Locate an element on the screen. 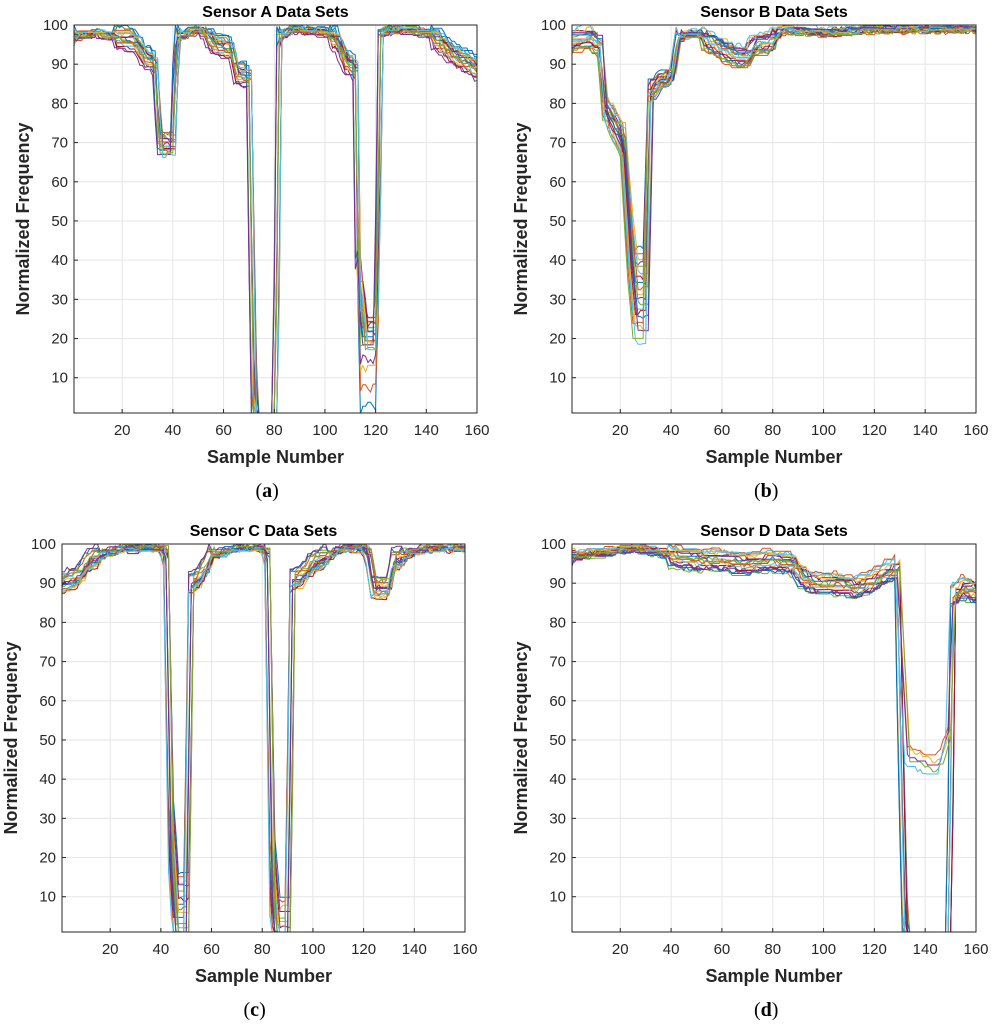 The width and height of the screenshot is (995, 1029). panel-caption: (b) is located at coordinates (766, 491).